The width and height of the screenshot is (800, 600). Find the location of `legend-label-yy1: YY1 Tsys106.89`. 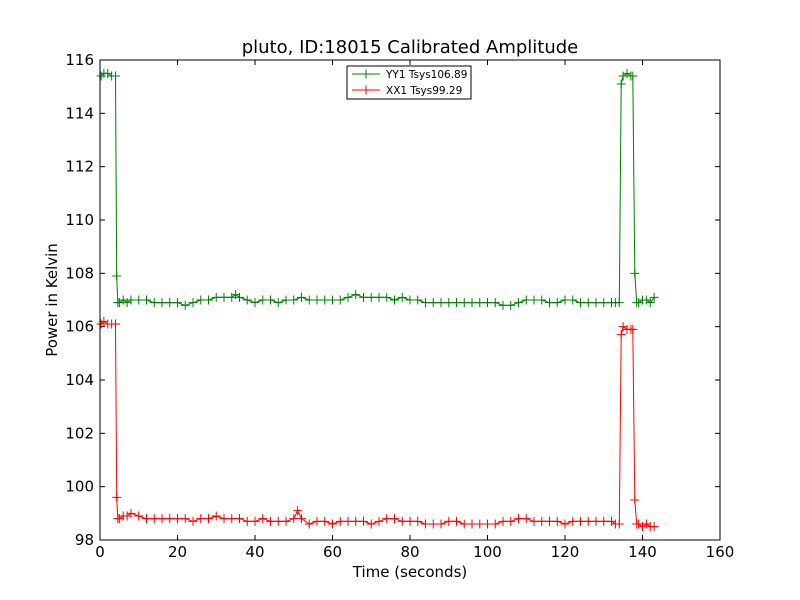

legend-label-yy1: YY1 Tsys106.89 is located at coordinates (426, 75).